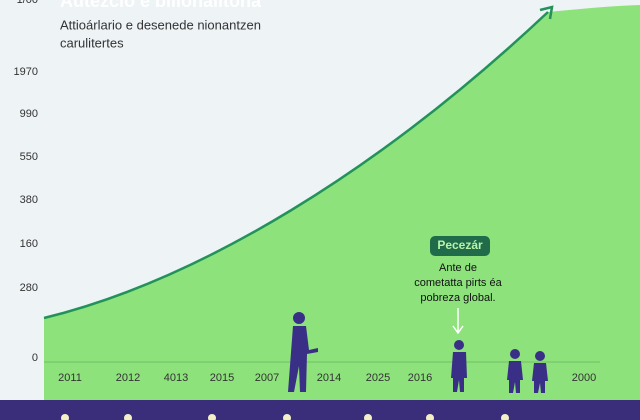 Image resolution: width=640 pixels, height=420 pixels. Describe the element at coordinates (418, 352) in the screenshot. I see `people` at that location.